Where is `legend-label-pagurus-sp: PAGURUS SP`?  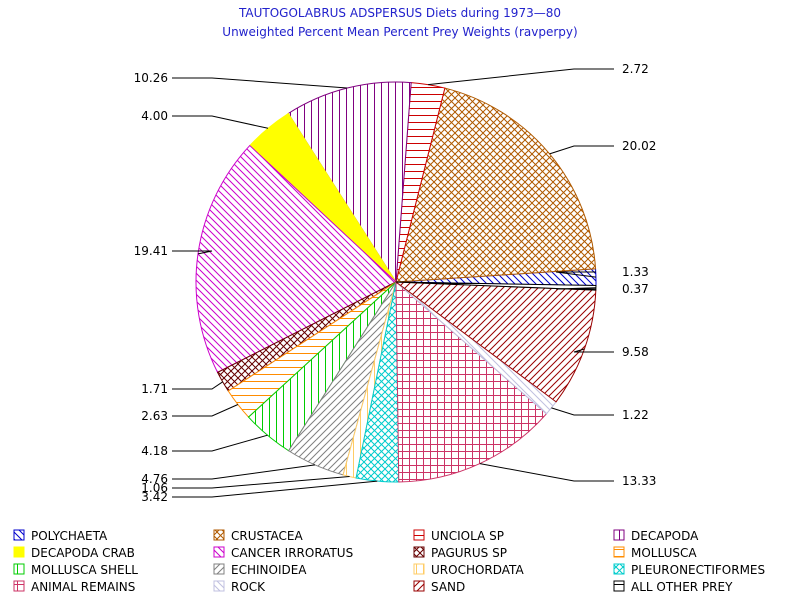
legend-label-pagurus-sp: PAGURUS SP is located at coordinates (469, 553).